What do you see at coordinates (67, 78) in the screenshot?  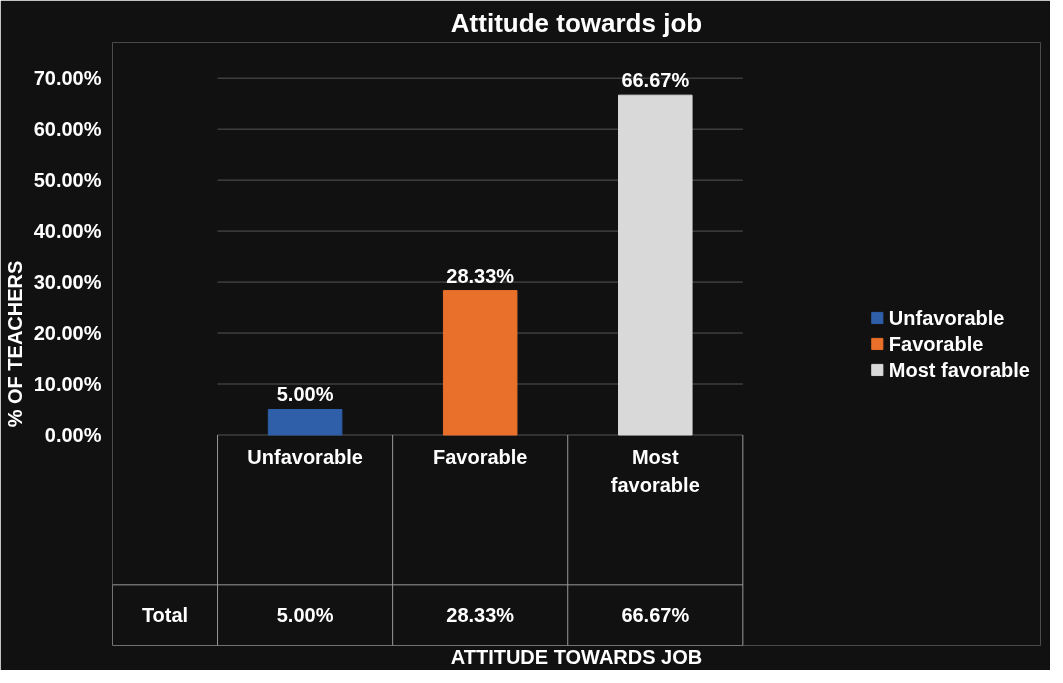 I see `y-tick-label: 70.00%` at bounding box center [67, 78].